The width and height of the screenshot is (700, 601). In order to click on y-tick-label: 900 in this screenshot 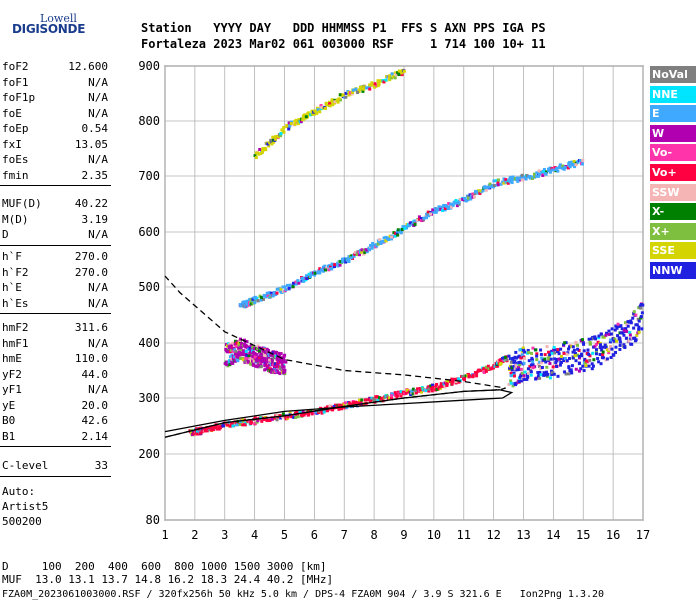, I will do `click(149, 66)`.